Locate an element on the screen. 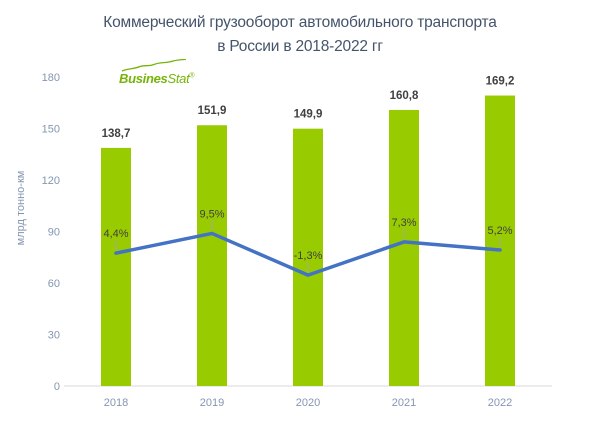  businesstat-logo: BusinesStat® is located at coordinates (157, 74).